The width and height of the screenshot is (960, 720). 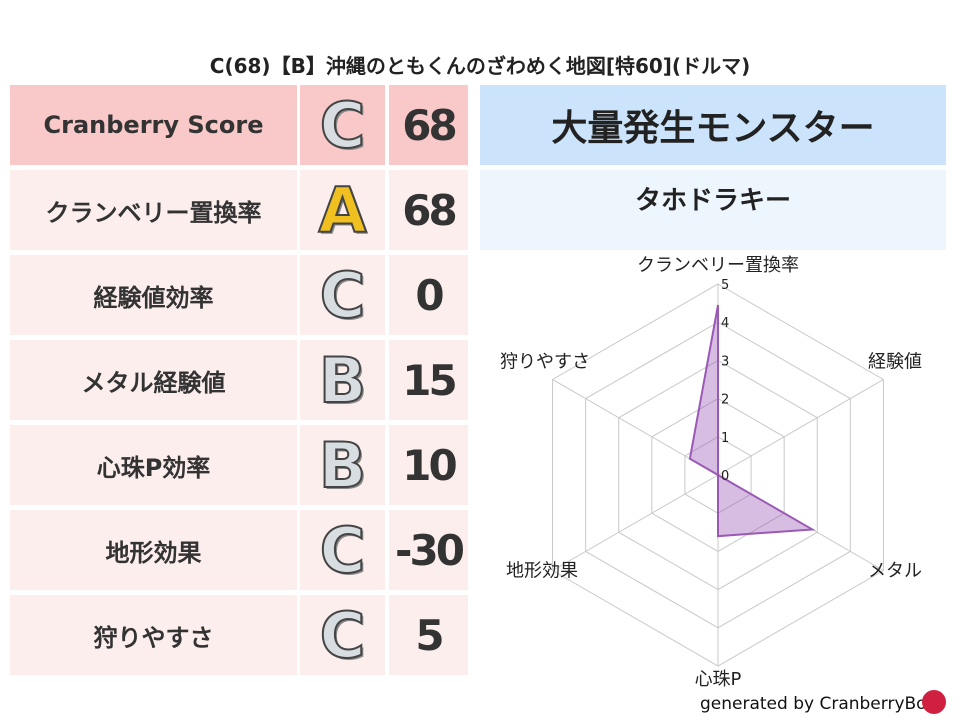 What do you see at coordinates (480, 66) in the screenshot?
I see `page-title: C(68)【B】沖縄のともくんのざわめく地図[特60](ドルマ)` at bounding box center [480, 66].